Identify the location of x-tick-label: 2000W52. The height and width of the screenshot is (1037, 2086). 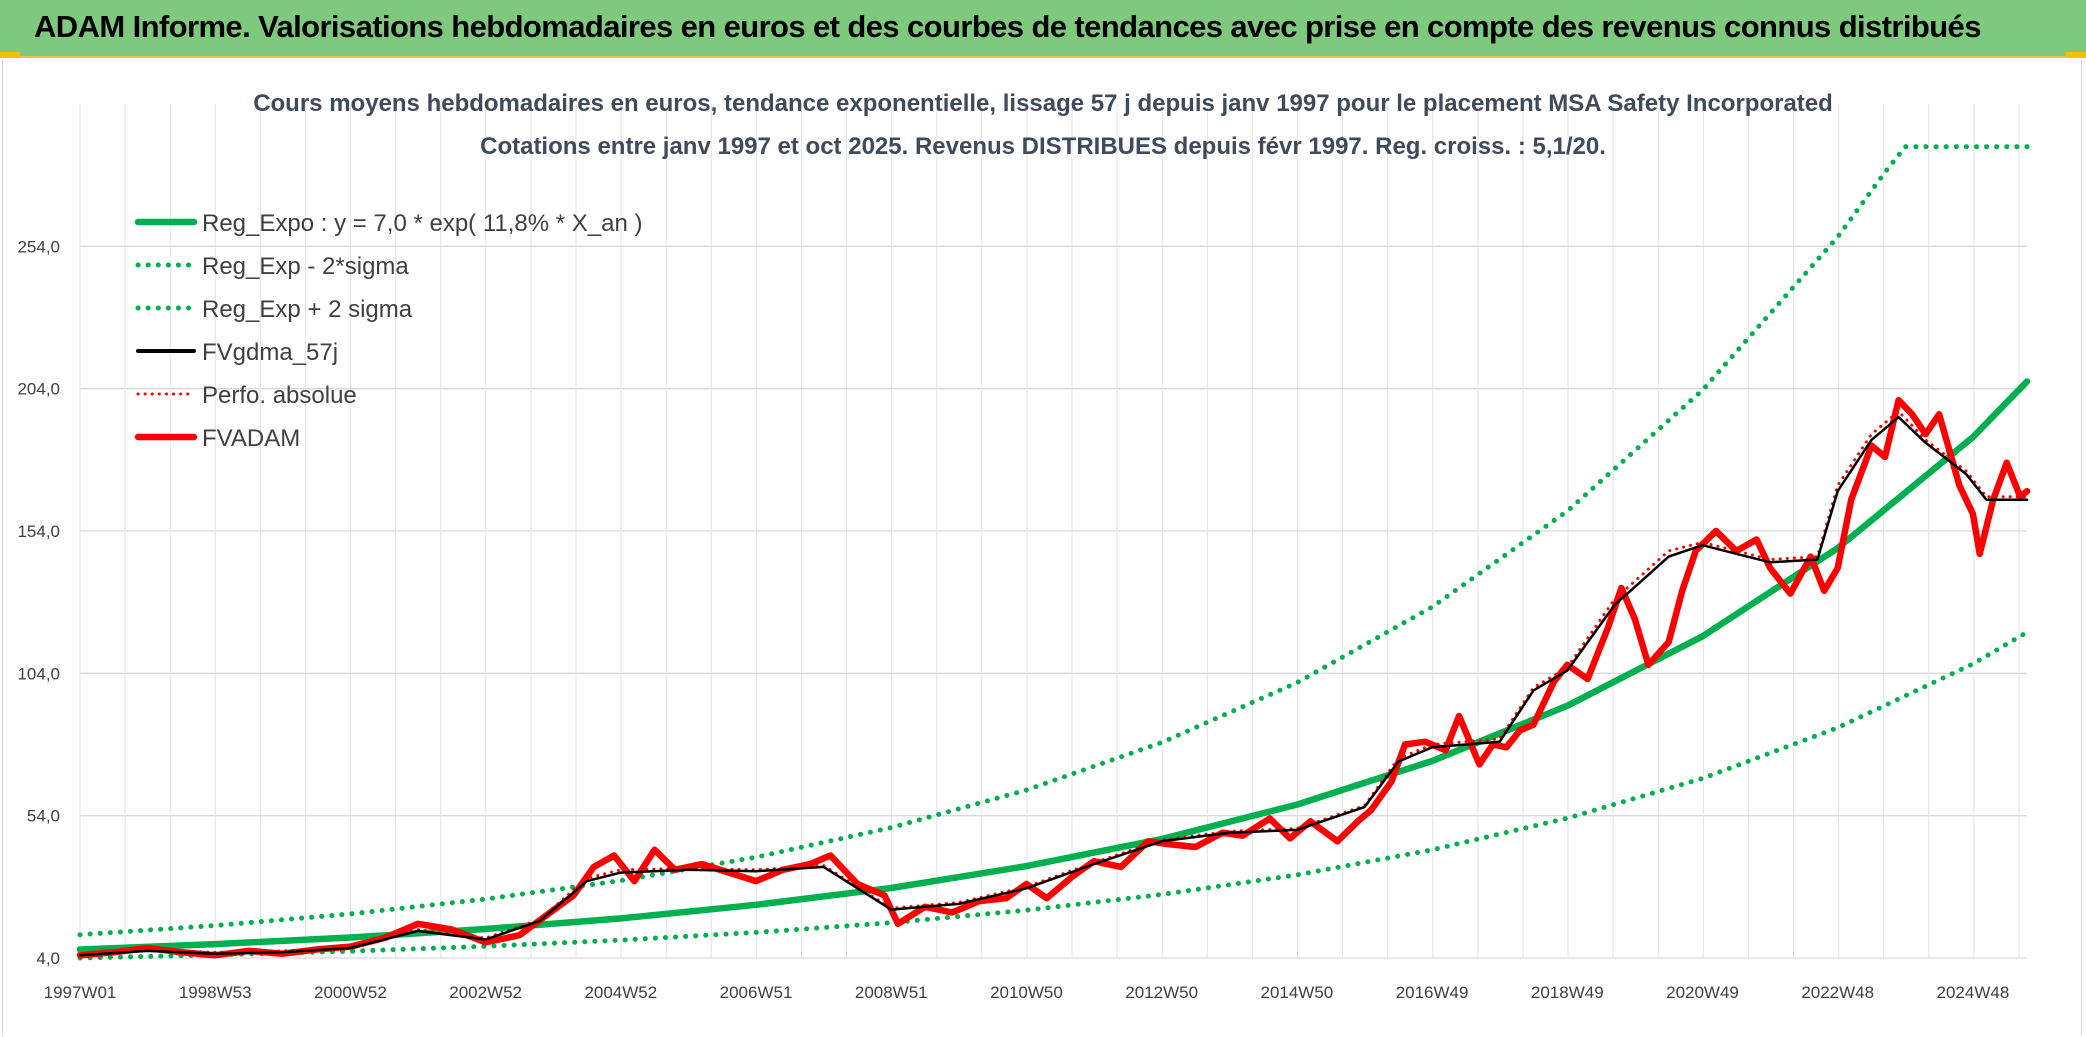
(350, 992).